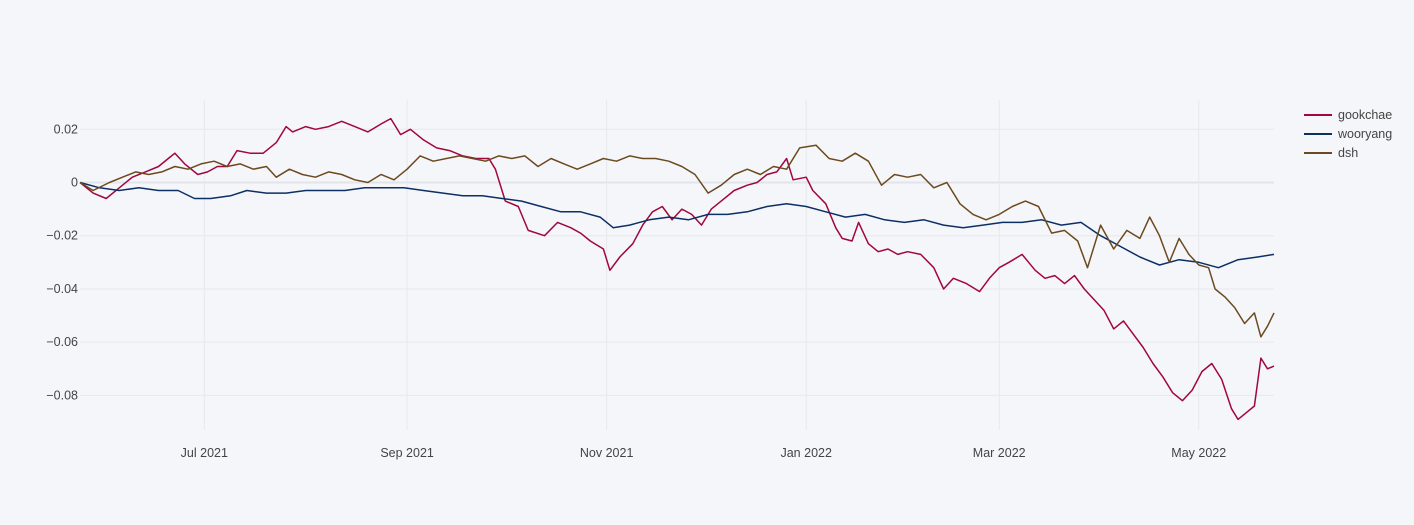  I want to click on legend-item-gookchae: gookchae, so click(1348, 115).